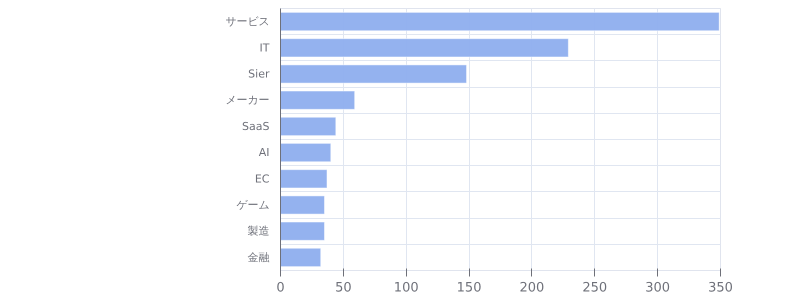 The width and height of the screenshot is (800, 300). Describe the element at coordinates (259, 257) in the screenshot. I see `y-tick-label: 金融` at that location.